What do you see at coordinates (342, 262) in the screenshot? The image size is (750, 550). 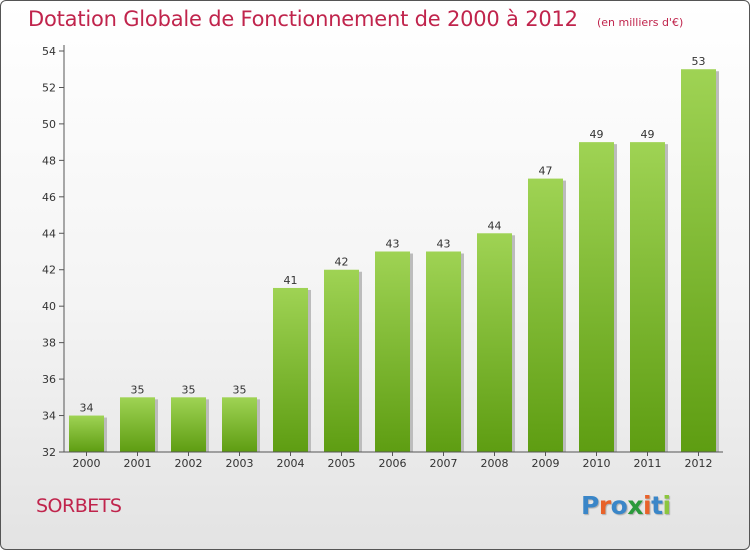 I see `data-label: 42` at bounding box center [342, 262].